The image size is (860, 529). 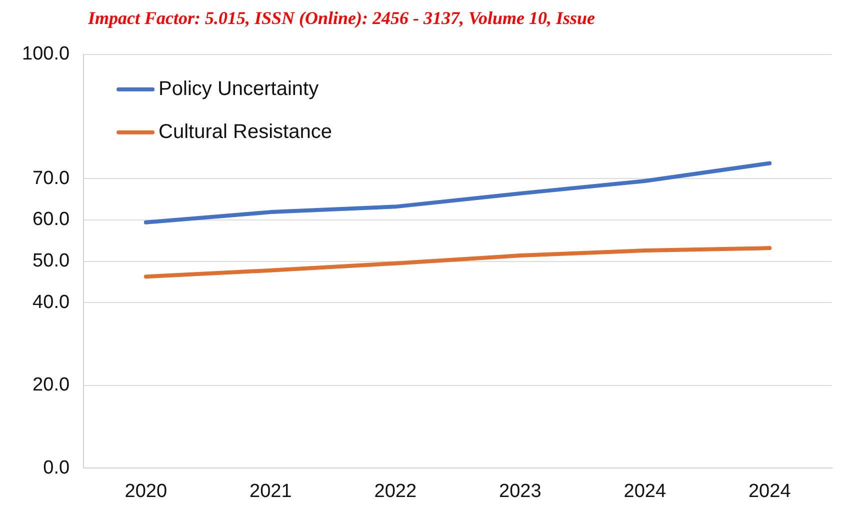 What do you see at coordinates (520, 491) in the screenshot?
I see `x-tick-label: 2023` at bounding box center [520, 491].